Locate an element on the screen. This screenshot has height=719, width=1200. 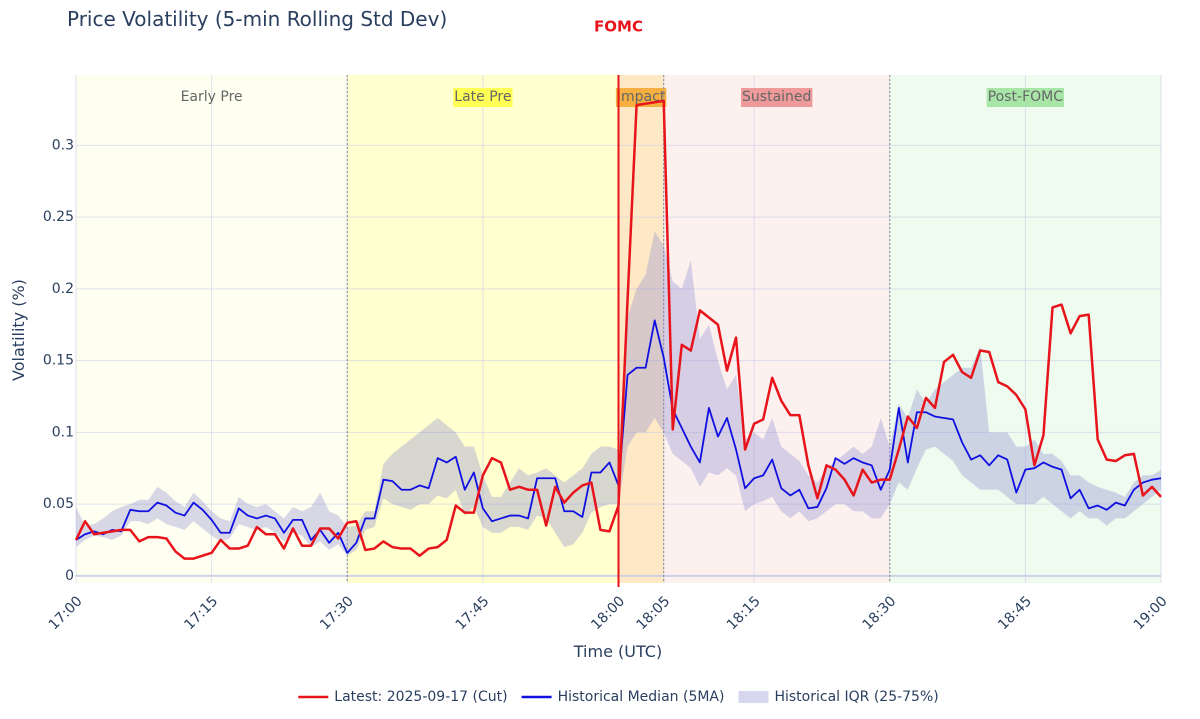
region-label: Sustained is located at coordinates (777, 97).